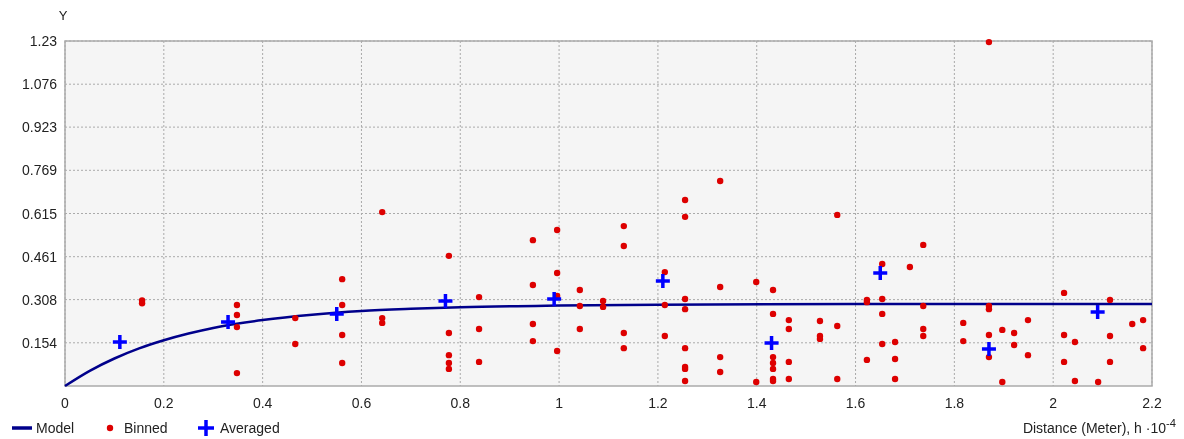 This screenshot has height=439, width=1184. I want to click on y-tick-label: 0.615, so click(39, 213).